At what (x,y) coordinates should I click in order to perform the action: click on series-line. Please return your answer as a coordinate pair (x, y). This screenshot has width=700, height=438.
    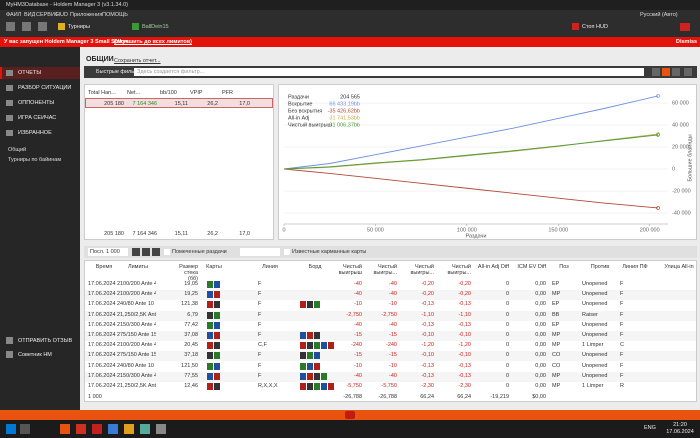
    Looking at the image, I should click on (471, 132).